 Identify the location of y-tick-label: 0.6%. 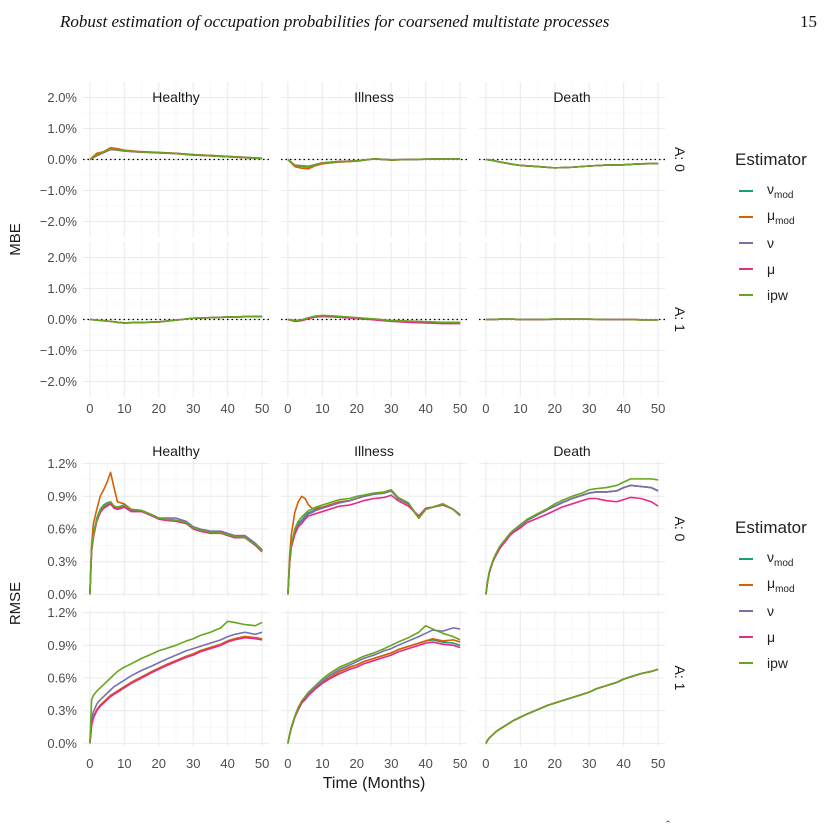
(62, 678).